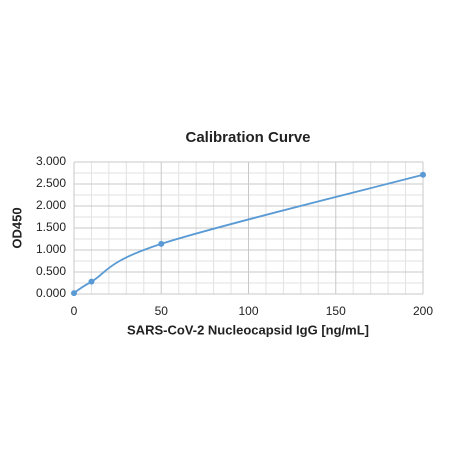  Describe the element at coordinates (247, 137) in the screenshot. I see `chart-title: Calibration Curve` at that location.